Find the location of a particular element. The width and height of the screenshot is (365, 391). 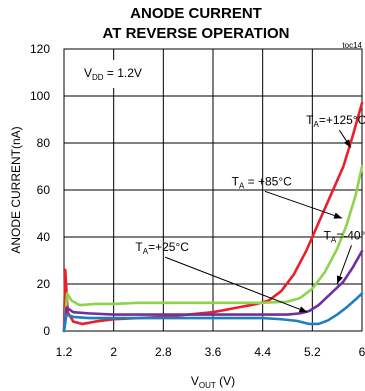

condition-label-background is located at coordinates (113, 74).